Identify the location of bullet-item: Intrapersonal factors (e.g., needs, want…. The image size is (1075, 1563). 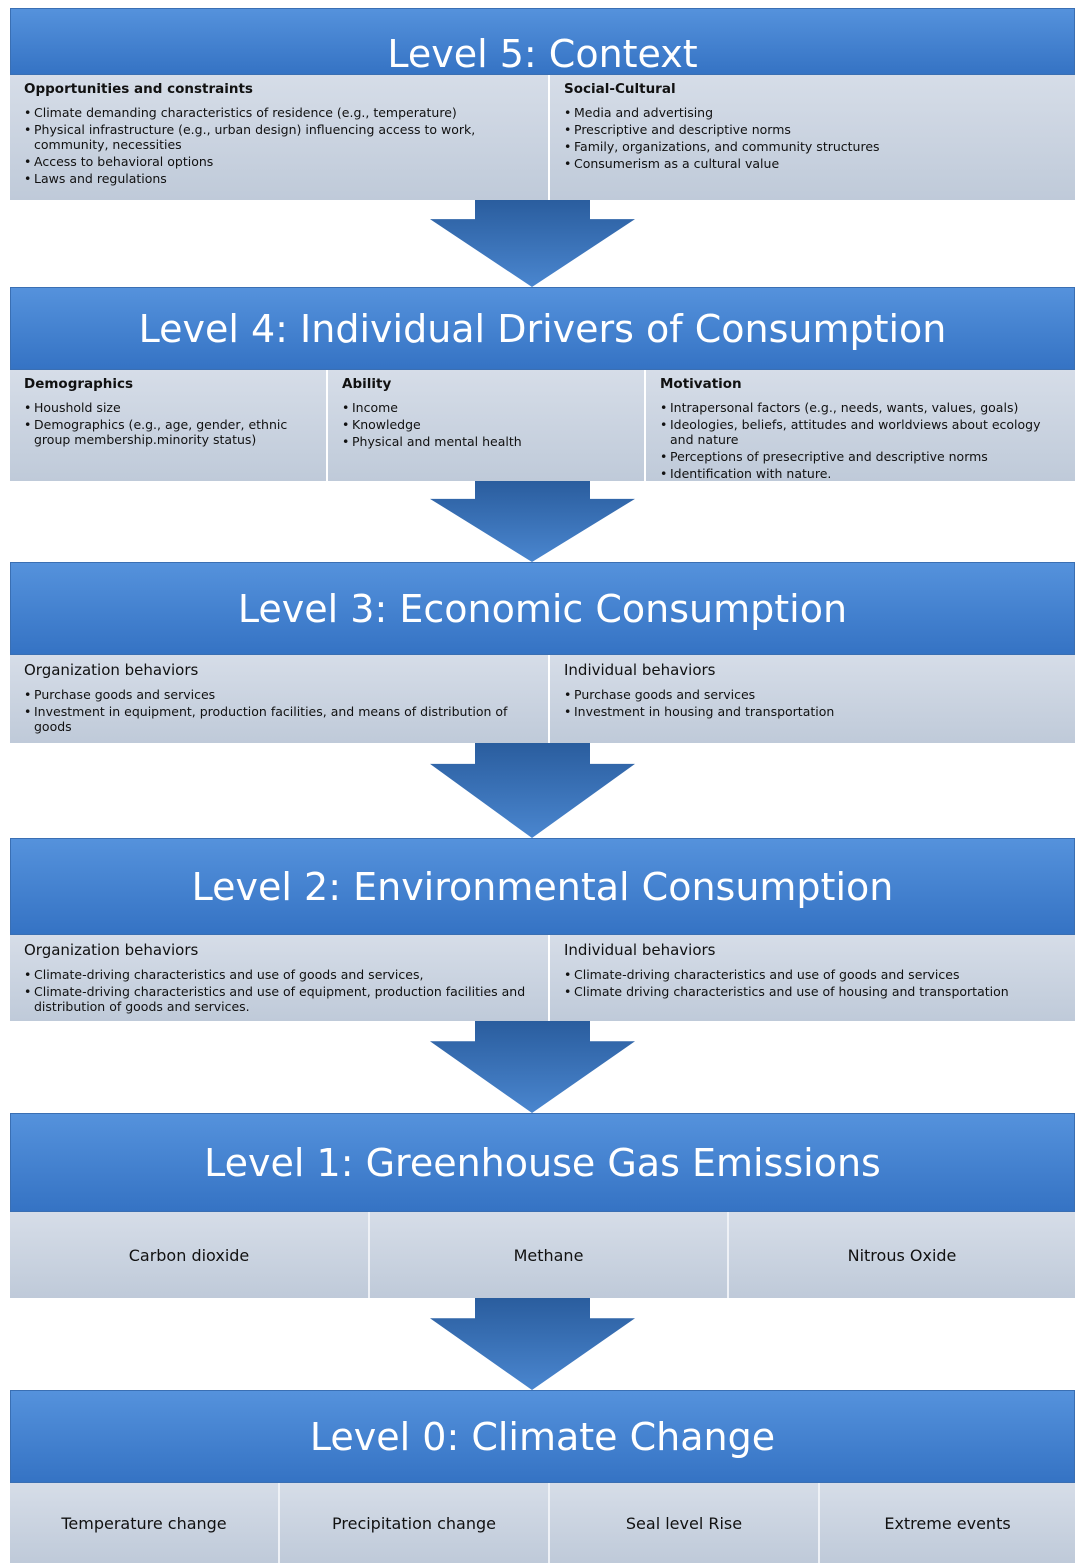
(862, 407).